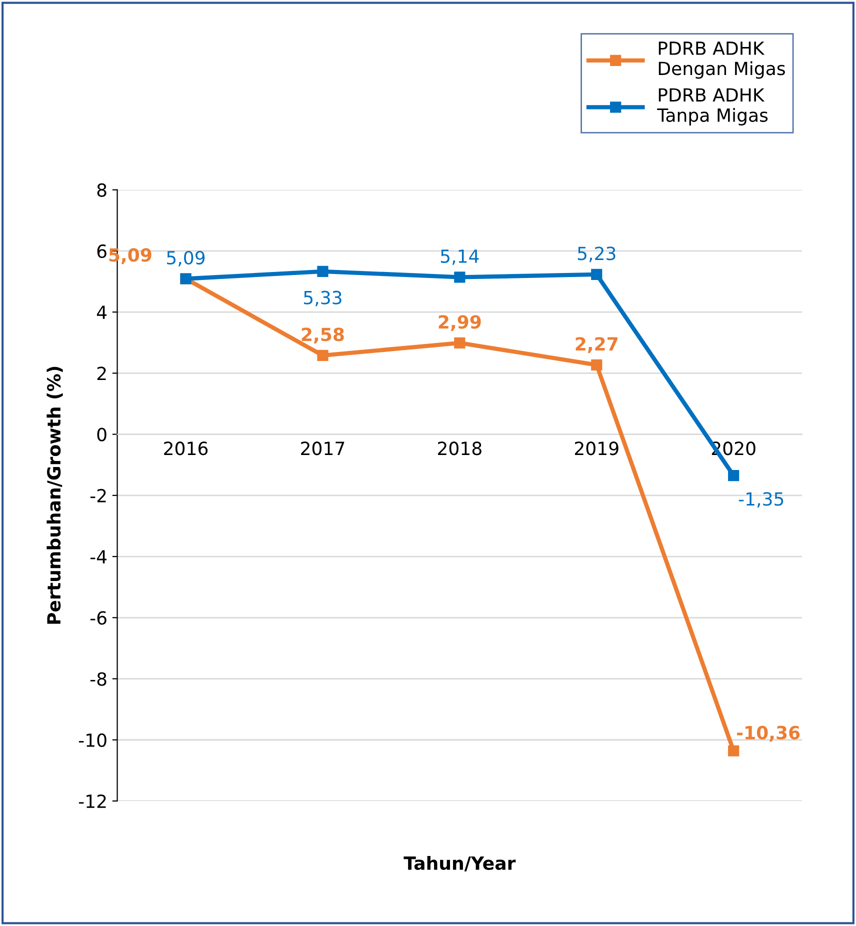 The height and width of the screenshot is (926, 856). What do you see at coordinates (101, 312) in the screenshot?
I see `y-tick-label: 4` at bounding box center [101, 312].